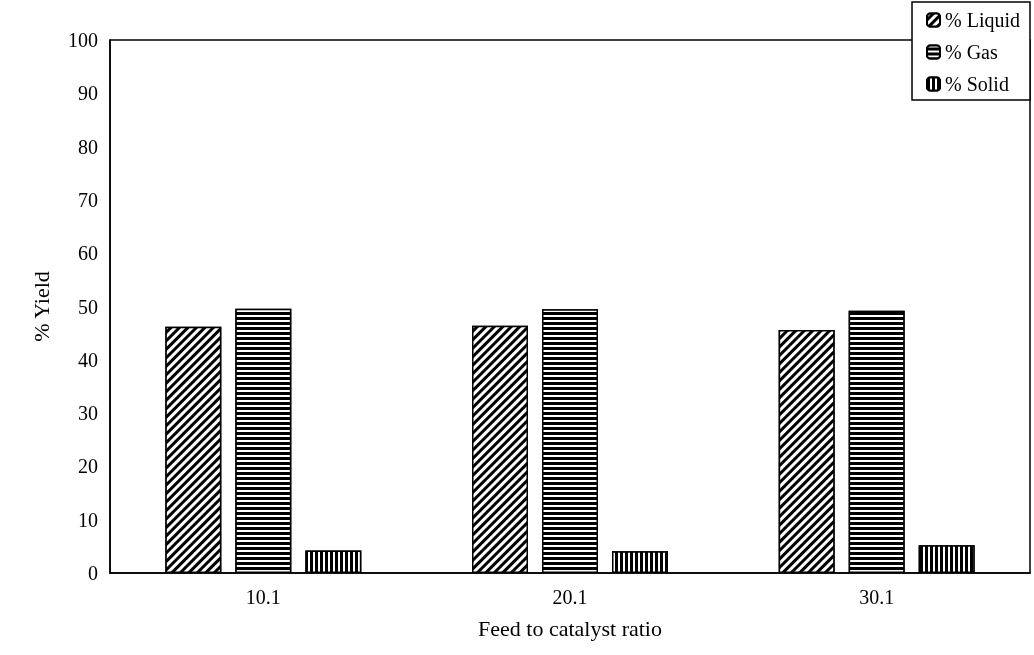 The image size is (1034, 655). What do you see at coordinates (977, 84) in the screenshot?
I see `legend-label: % Solid` at bounding box center [977, 84].